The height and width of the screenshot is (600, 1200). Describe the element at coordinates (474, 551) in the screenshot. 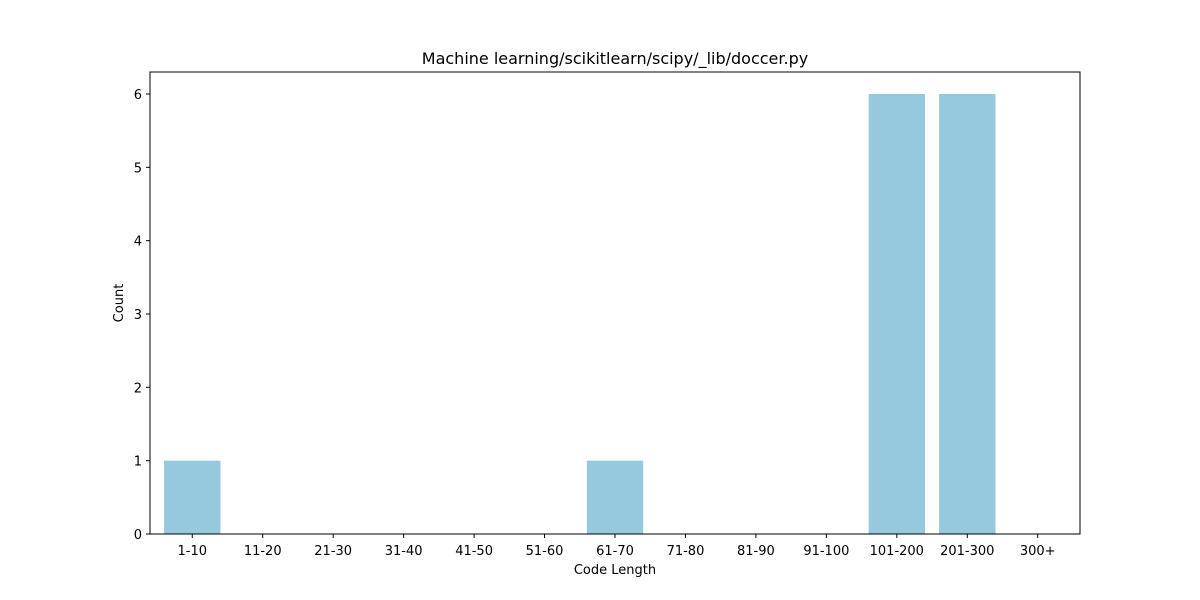

I see `x-tick-label: 41-50` at that location.